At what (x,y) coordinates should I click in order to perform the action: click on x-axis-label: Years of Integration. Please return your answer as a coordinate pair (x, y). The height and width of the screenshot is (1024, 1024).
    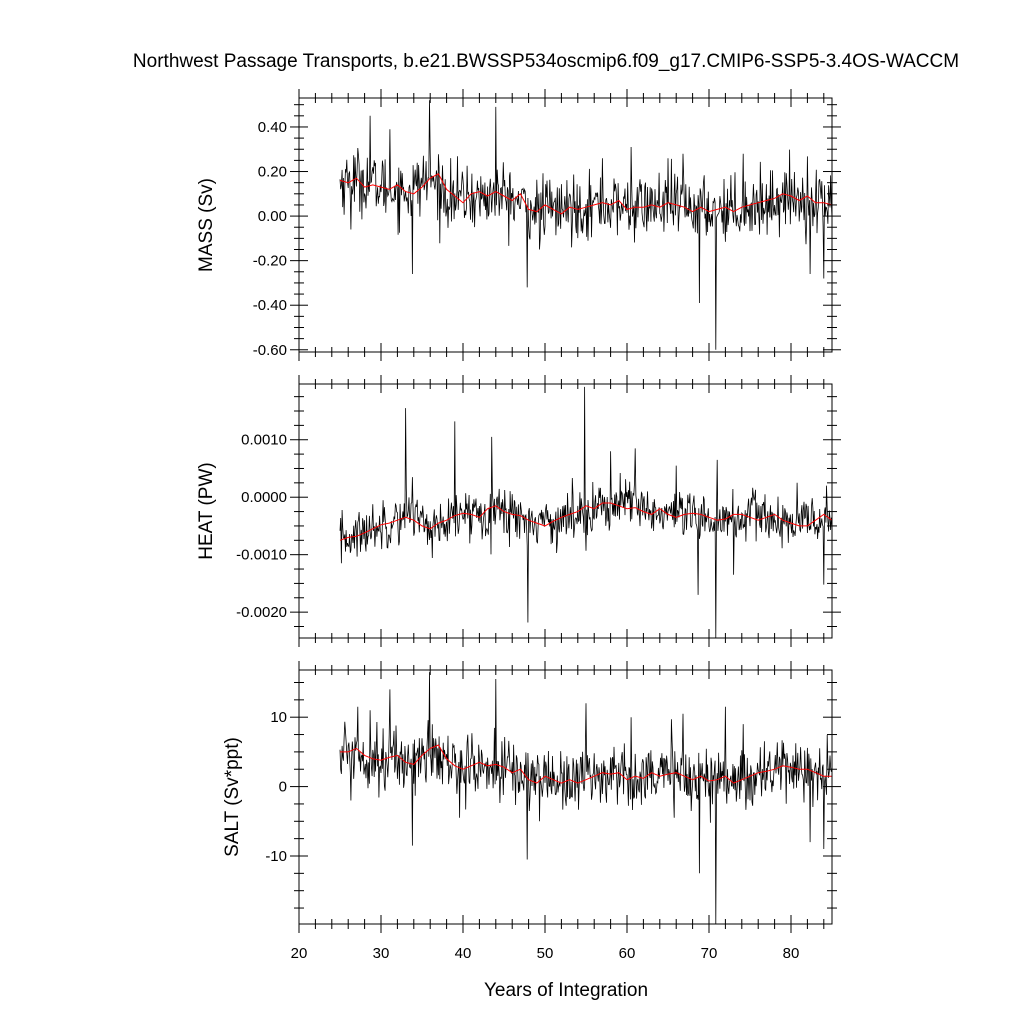
    Looking at the image, I should click on (566, 990).